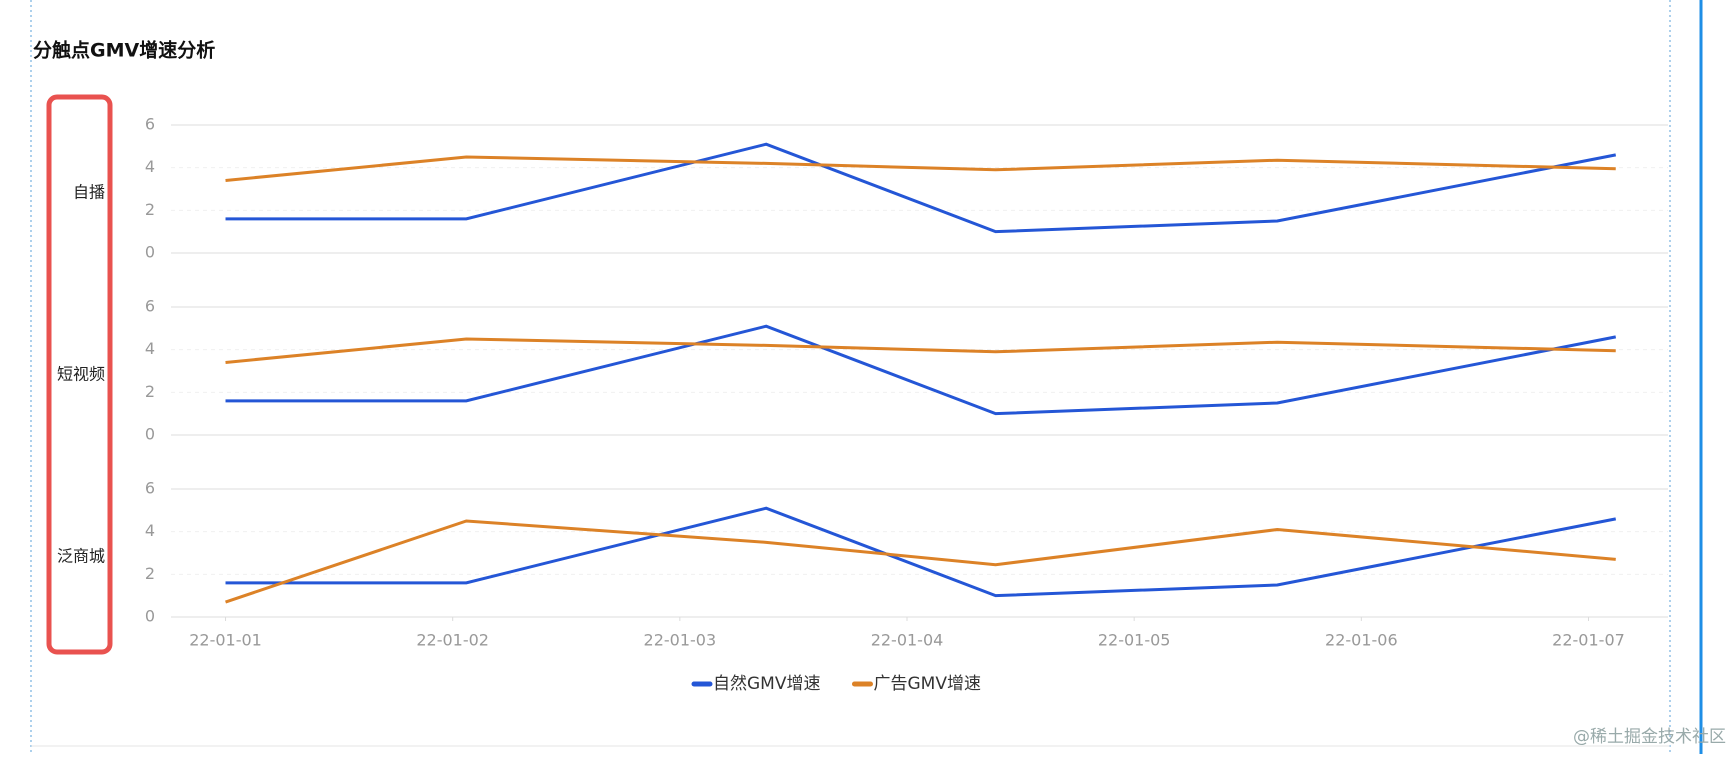 Image resolution: width=1732 pixels, height=758 pixels. I want to click on watermark: @稀土掘金技术社区, so click(1649, 737).